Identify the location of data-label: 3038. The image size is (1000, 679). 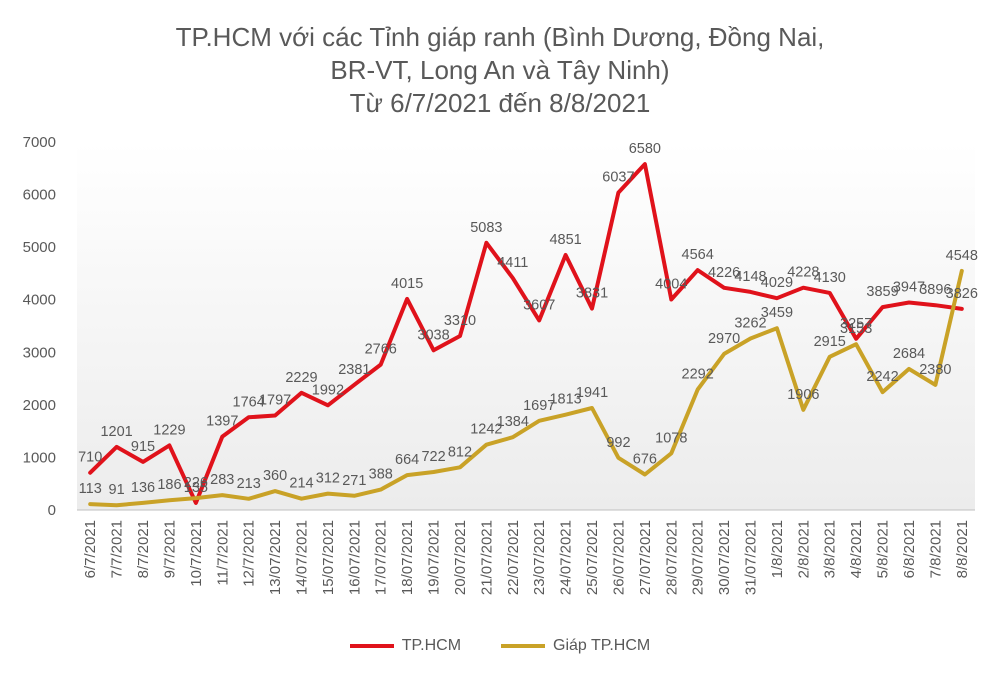
(433, 335).